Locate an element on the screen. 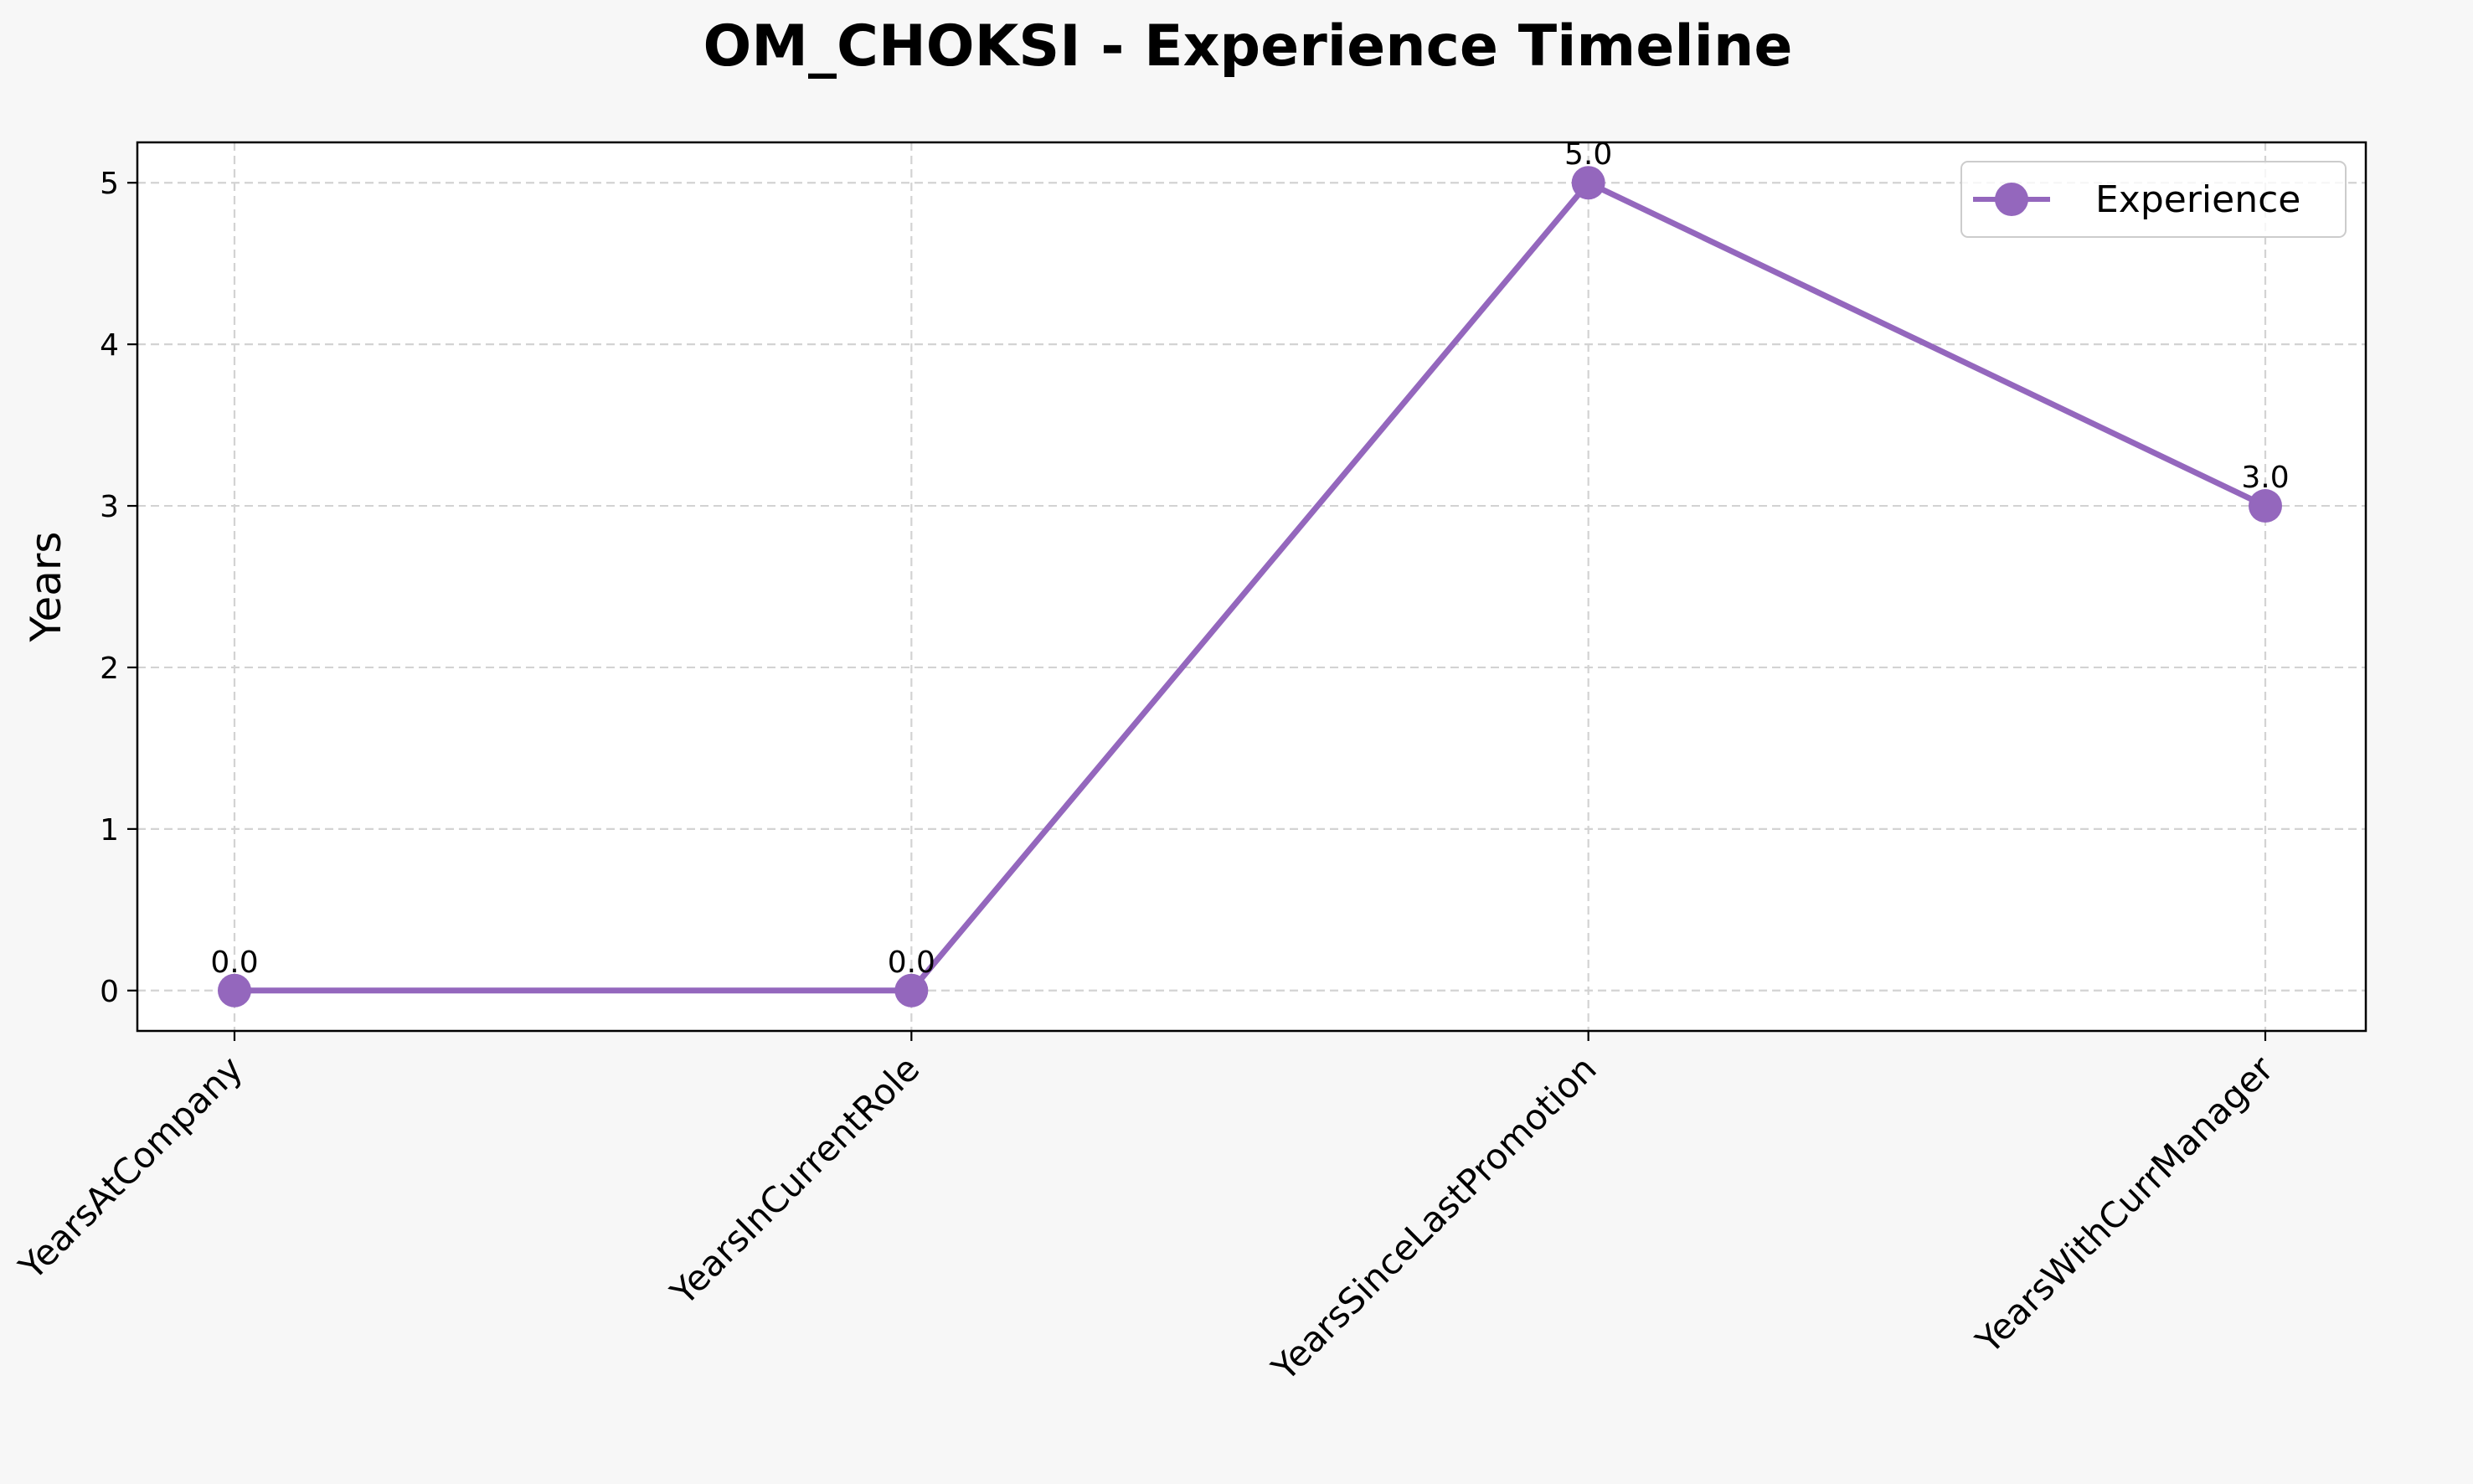 This screenshot has height=1484, width=2473. legend-box is located at coordinates (2153, 199).